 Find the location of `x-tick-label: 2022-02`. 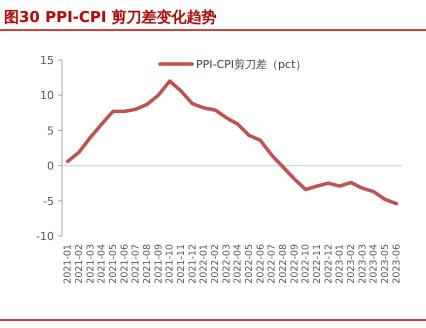

x-tick-label: 2022-02 is located at coordinates (215, 264).